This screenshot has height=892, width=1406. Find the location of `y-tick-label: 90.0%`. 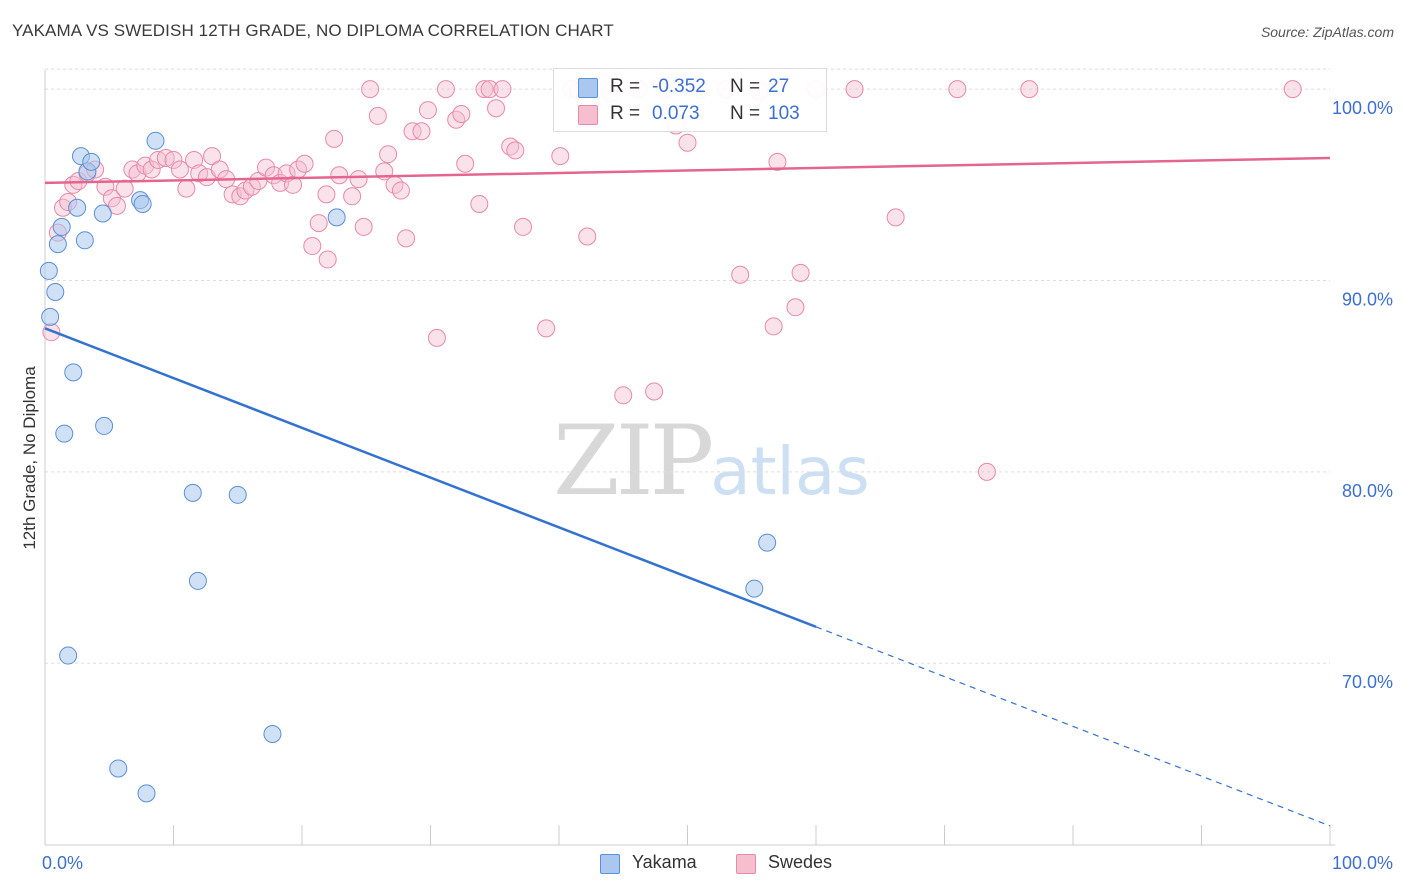

y-tick-label: 90.0% is located at coordinates (1367, 299).